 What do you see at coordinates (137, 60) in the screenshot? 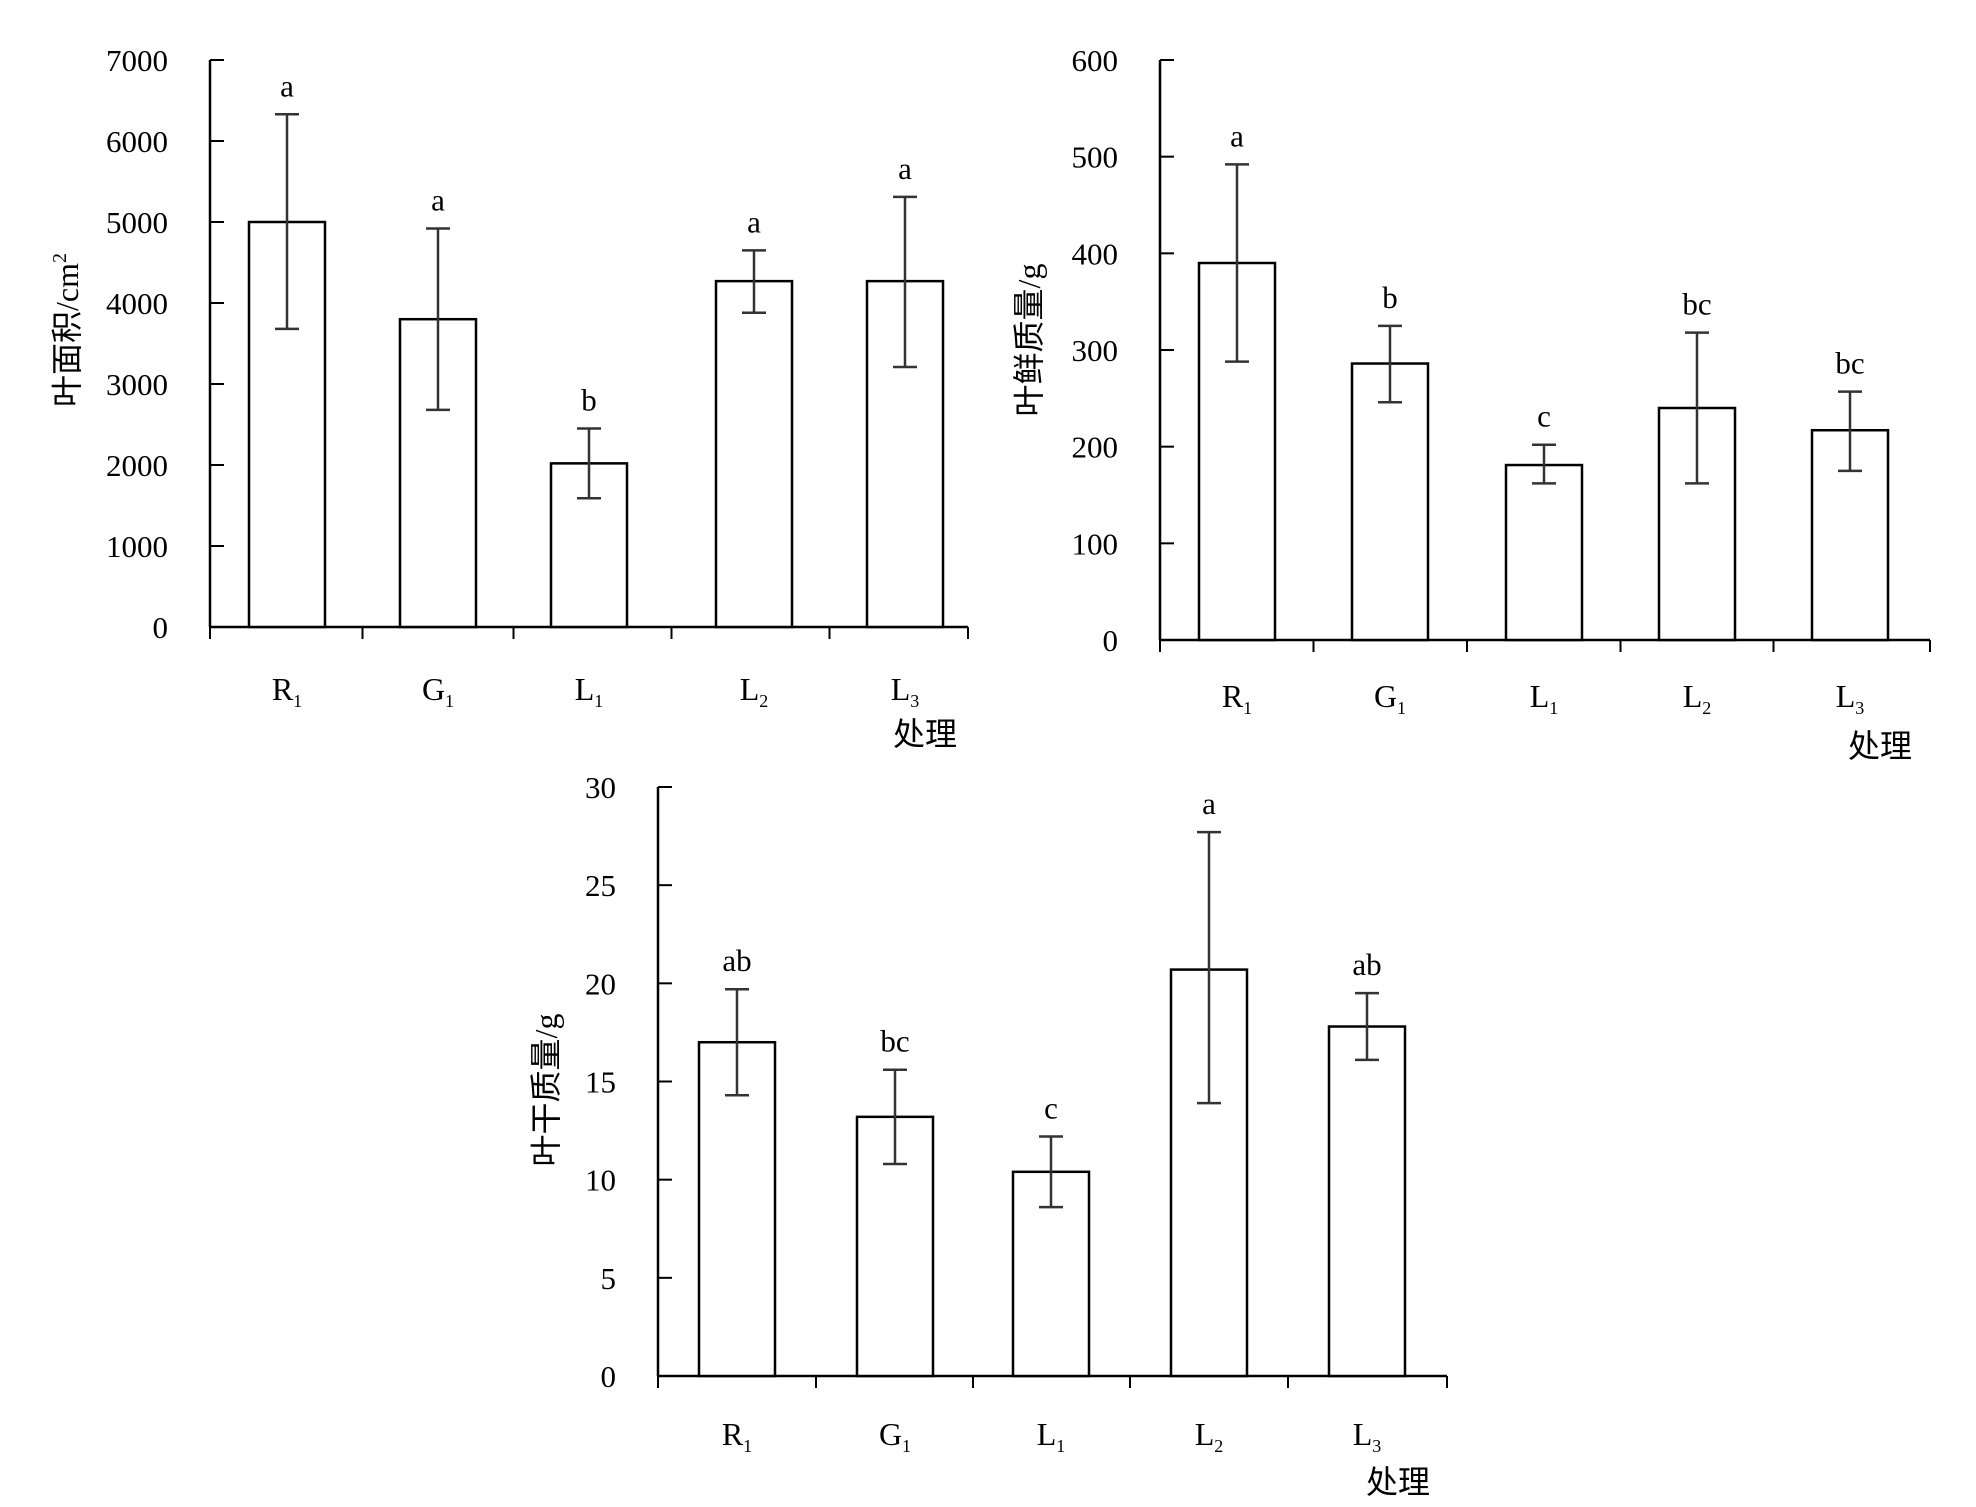
I see `y-tick-label: 7000` at bounding box center [137, 60].